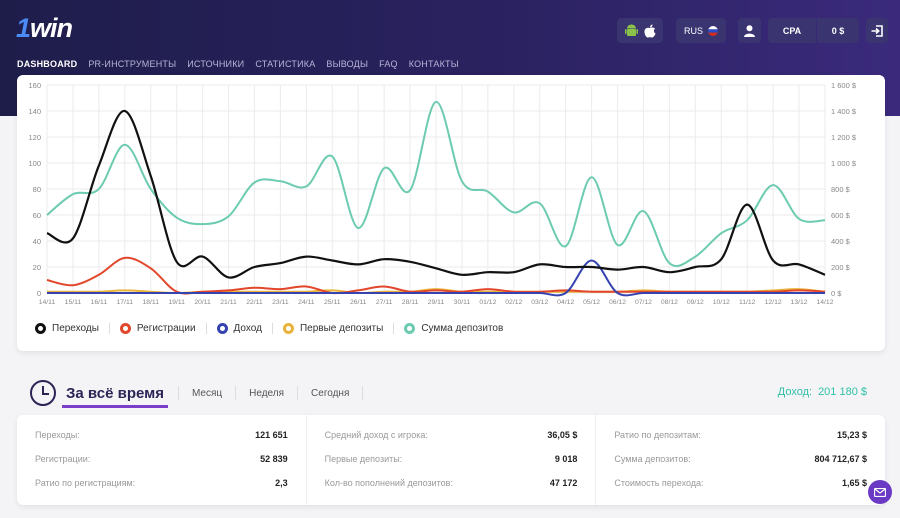 The height and width of the screenshot is (518, 900). Describe the element at coordinates (617, 302) in the screenshot. I see `x-tick-label: 06/12` at that location.